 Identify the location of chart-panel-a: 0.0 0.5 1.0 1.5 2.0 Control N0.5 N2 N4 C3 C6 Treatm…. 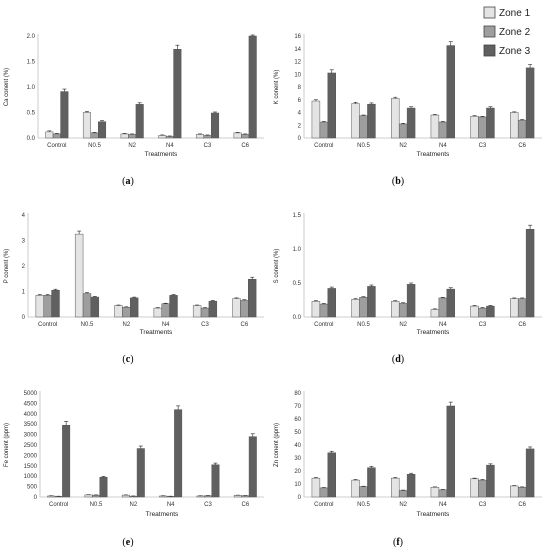
(134, 110).